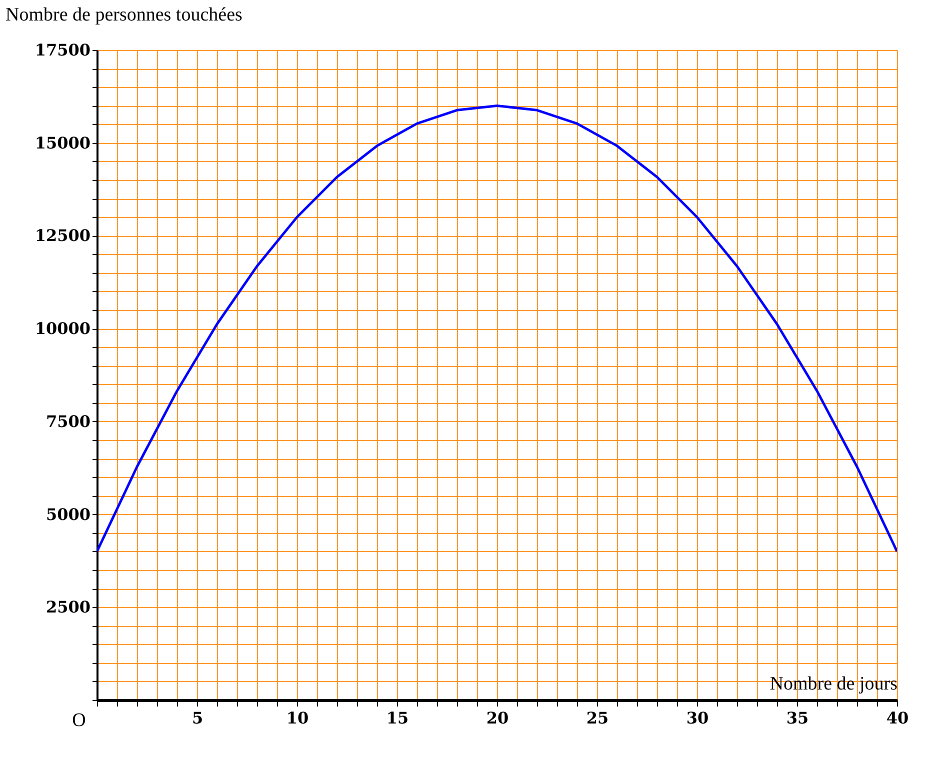 The image size is (933, 765). Describe the element at coordinates (797, 718) in the screenshot. I see `x-tick-label: 35` at that location.